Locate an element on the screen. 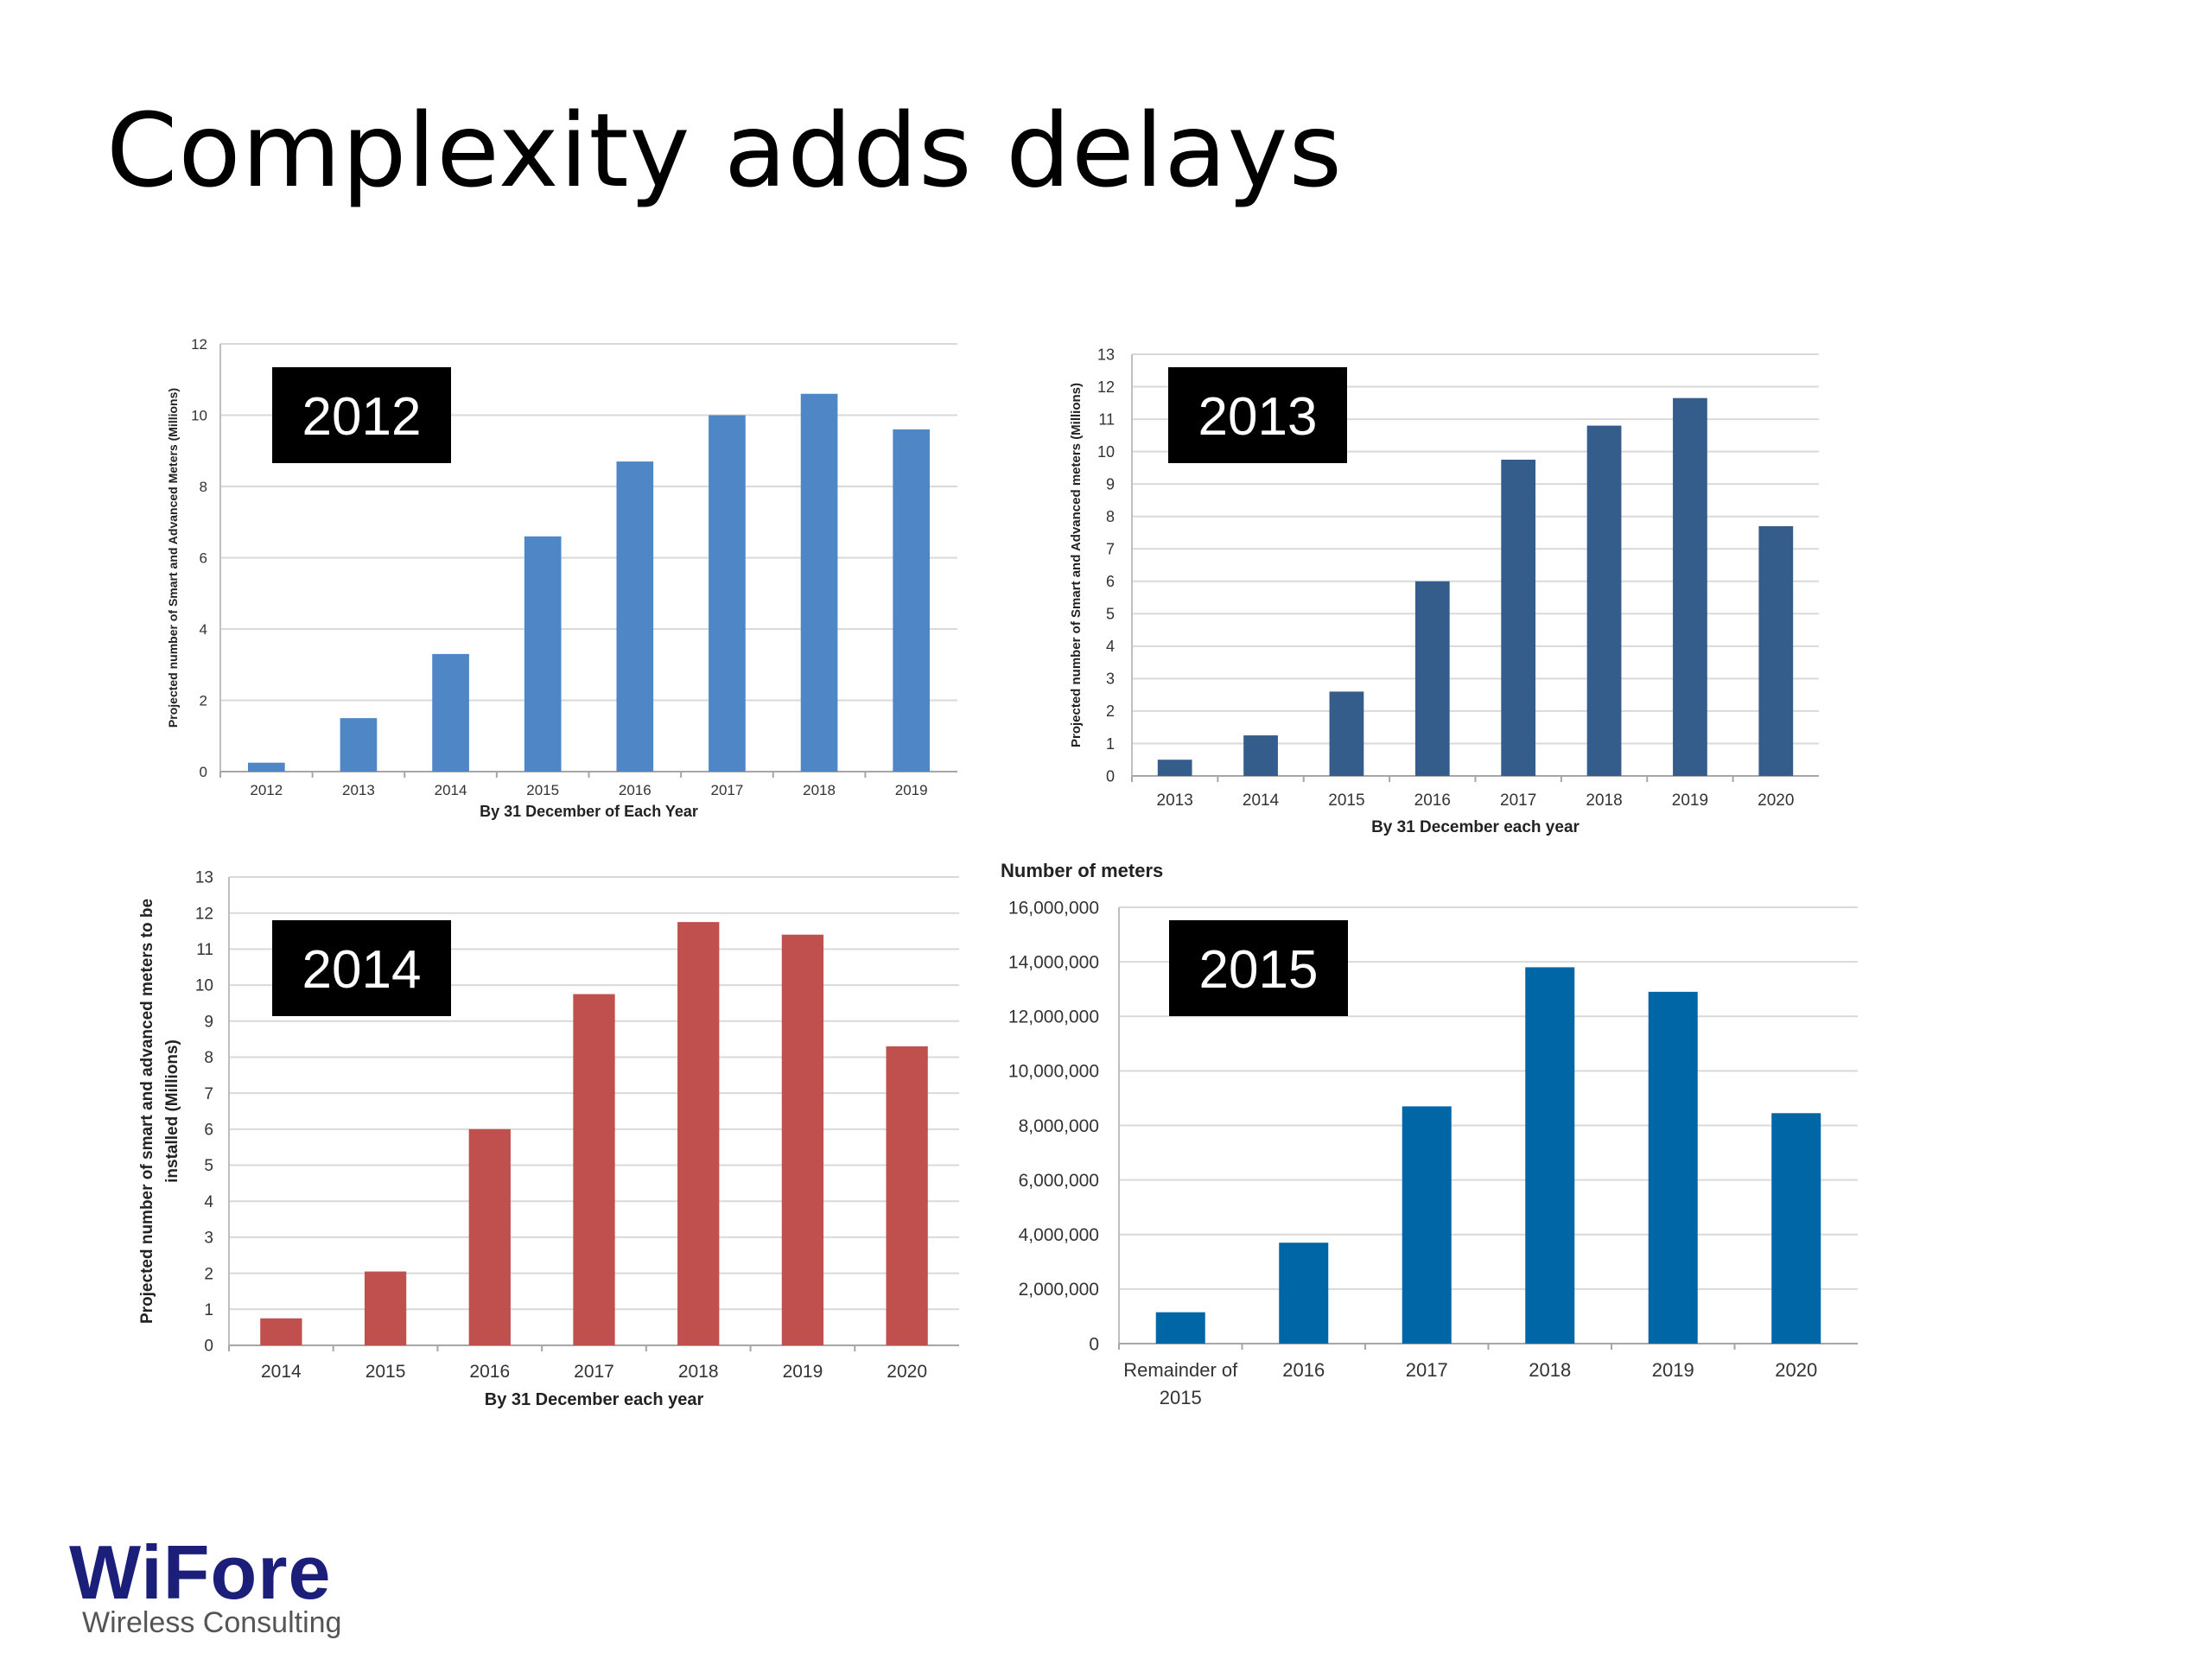 The height and width of the screenshot is (1659, 2212). y-tick-label: 4,000,000 is located at coordinates (1059, 1235).